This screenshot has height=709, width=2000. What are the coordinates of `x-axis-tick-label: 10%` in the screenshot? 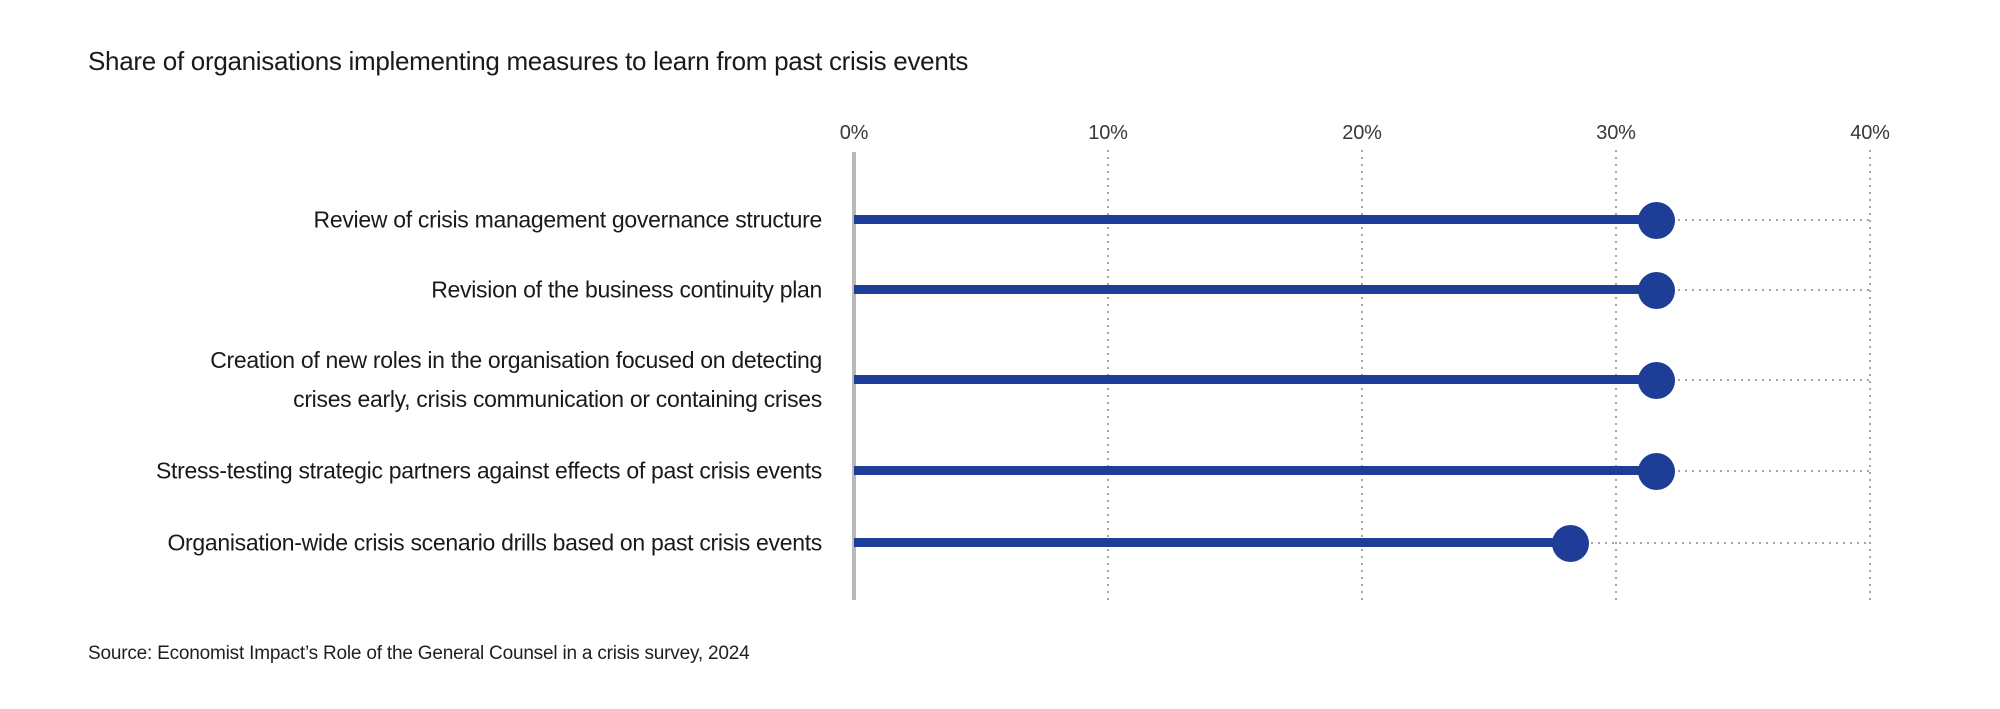 It's located at (1108, 133).